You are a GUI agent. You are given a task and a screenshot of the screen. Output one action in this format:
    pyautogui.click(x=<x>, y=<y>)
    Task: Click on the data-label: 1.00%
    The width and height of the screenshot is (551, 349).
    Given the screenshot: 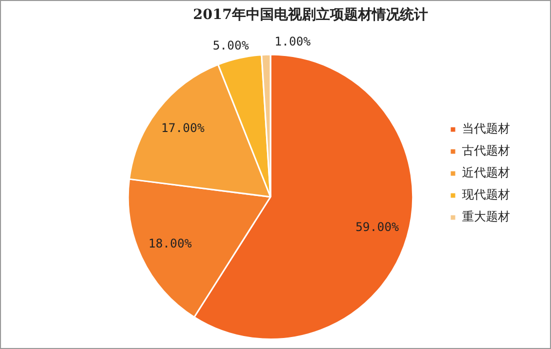 What is the action you would take?
    pyautogui.click(x=293, y=41)
    